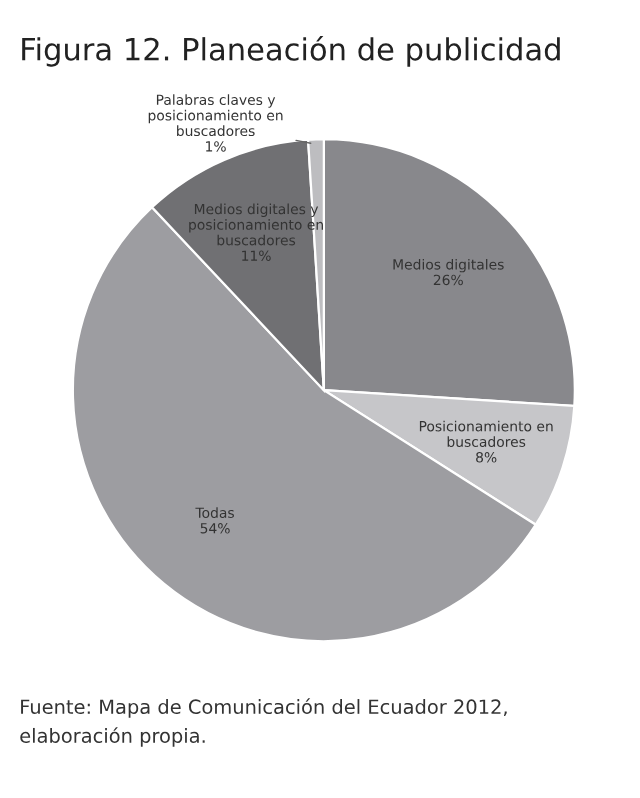 This screenshot has height=798, width=640. Describe the element at coordinates (263, 722) in the screenshot. I see `source-note: Fuente: Mapa de Comunicación del Ecuador 2012, elaboración propia.` at that location.